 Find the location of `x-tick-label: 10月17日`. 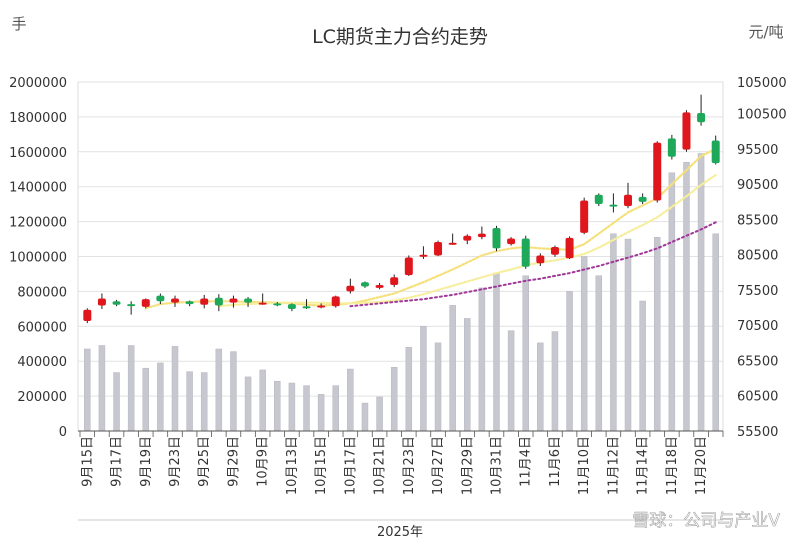

x-tick-label: 10月17日 is located at coordinates (350, 465).